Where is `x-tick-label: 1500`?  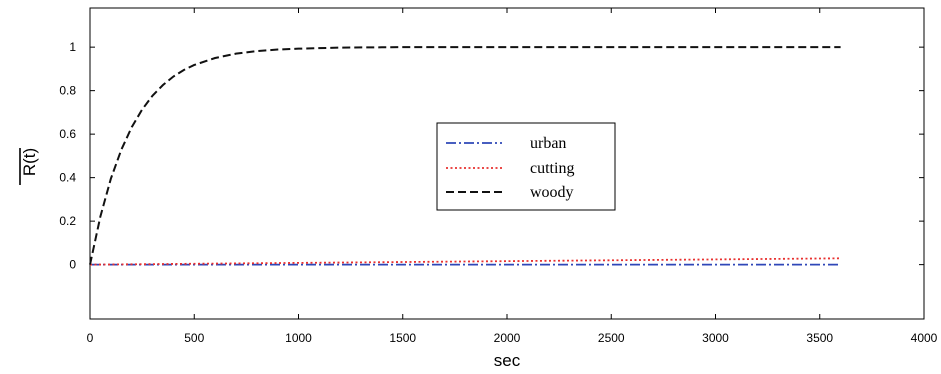
x-tick-label: 1500 is located at coordinates (402, 338).